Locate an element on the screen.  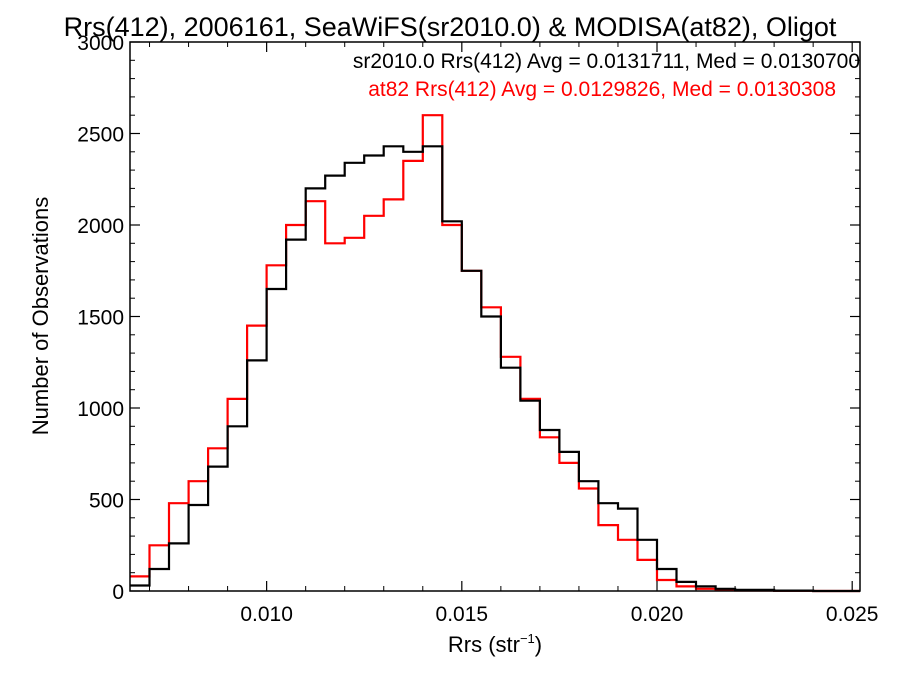
y-tick-label: 0 is located at coordinates (118, 592).